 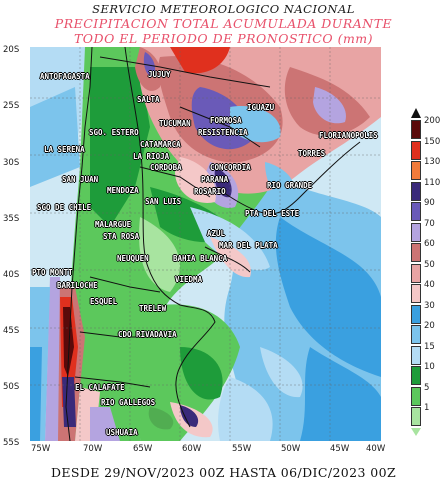 What do you see at coordinates (432, 162) in the screenshot?
I see `legend-value-label: 130` at bounding box center [432, 162].